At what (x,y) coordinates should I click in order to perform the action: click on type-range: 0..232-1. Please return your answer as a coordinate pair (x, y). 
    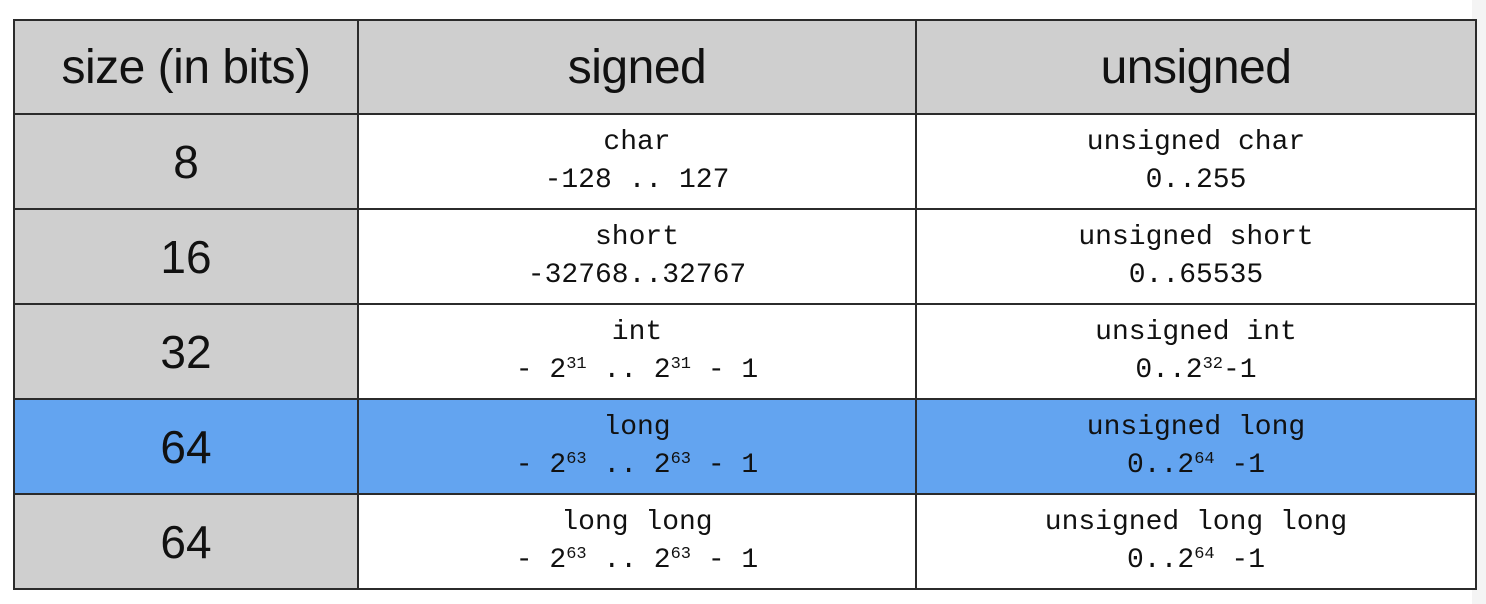
    Looking at the image, I should click on (1196, 371).